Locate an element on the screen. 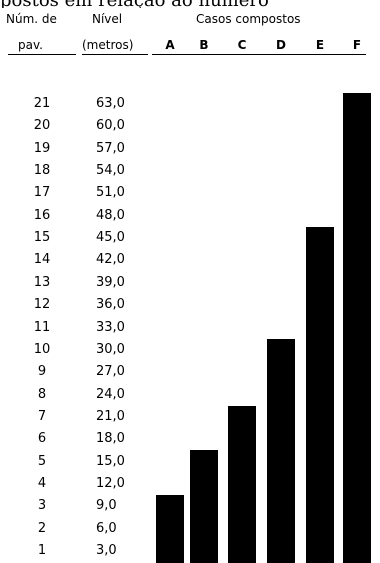  floor-number-cell: 8 is located at coordinates (42, 394).